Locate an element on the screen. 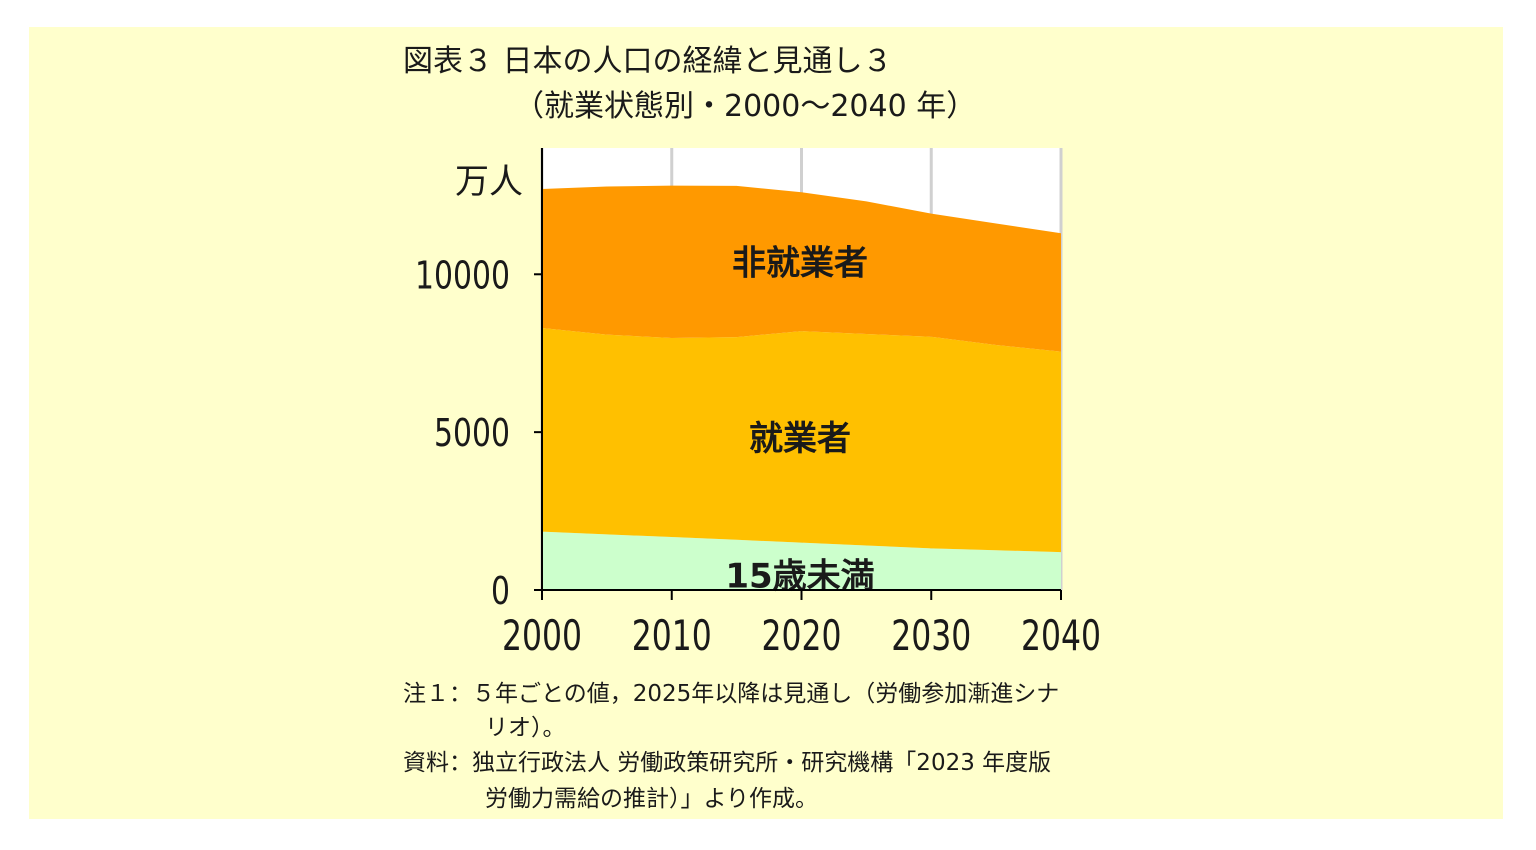  area-employed is located at coordinates (801, 440).